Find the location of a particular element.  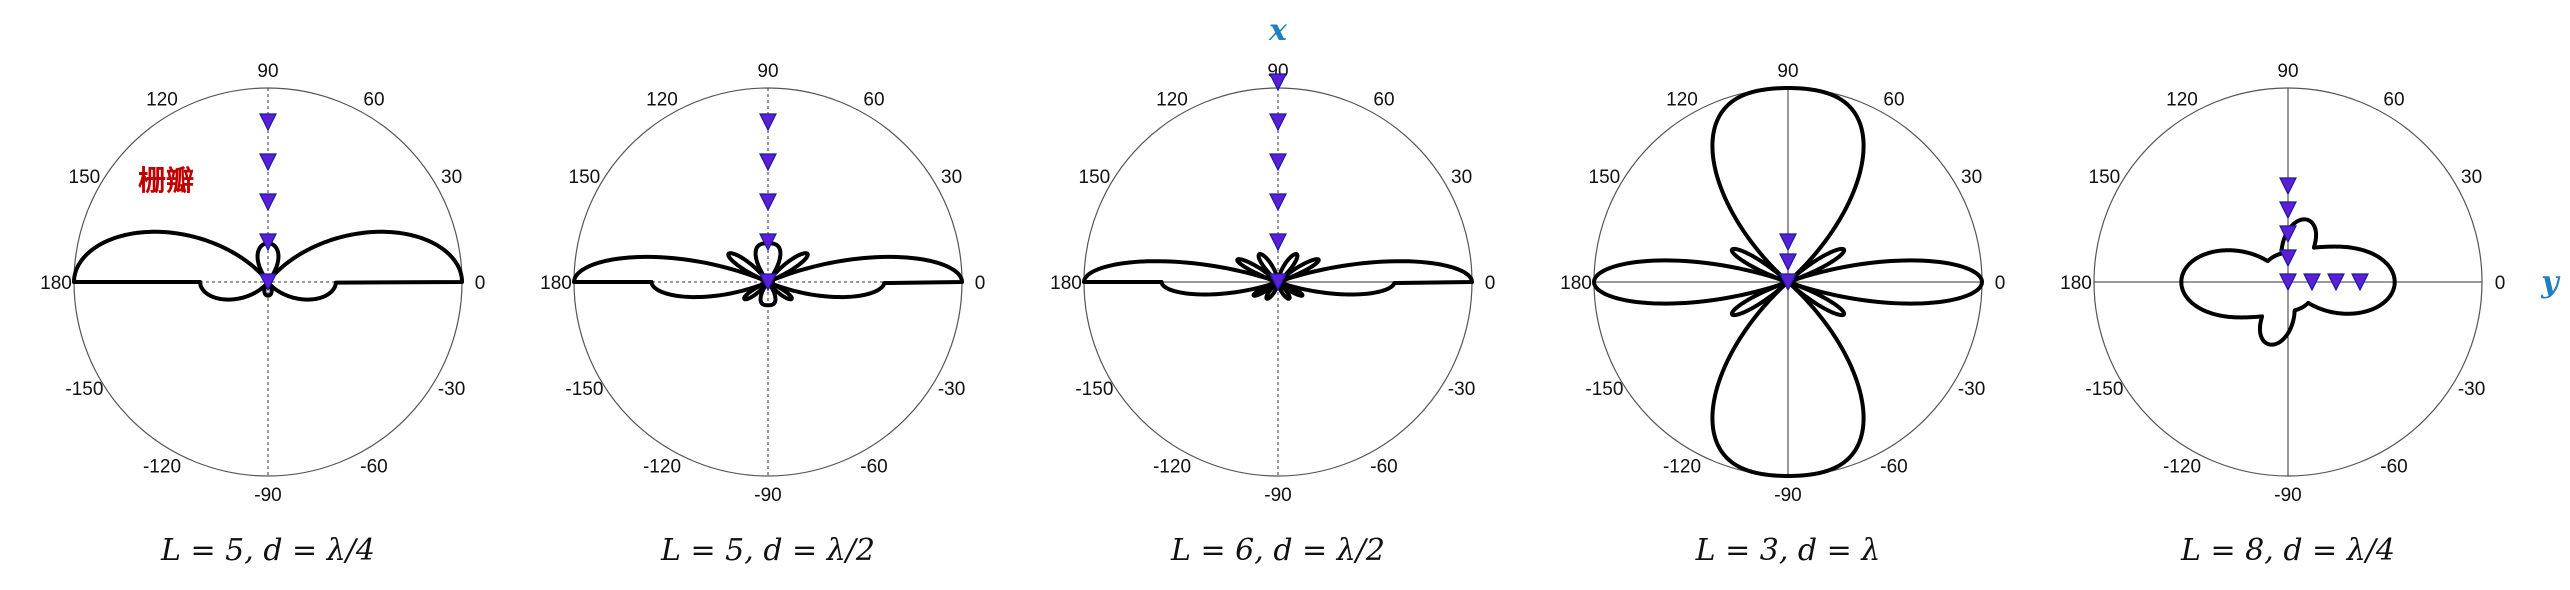

panel-caption: L = 3, d = λ is located at coordinates (1788, 550).